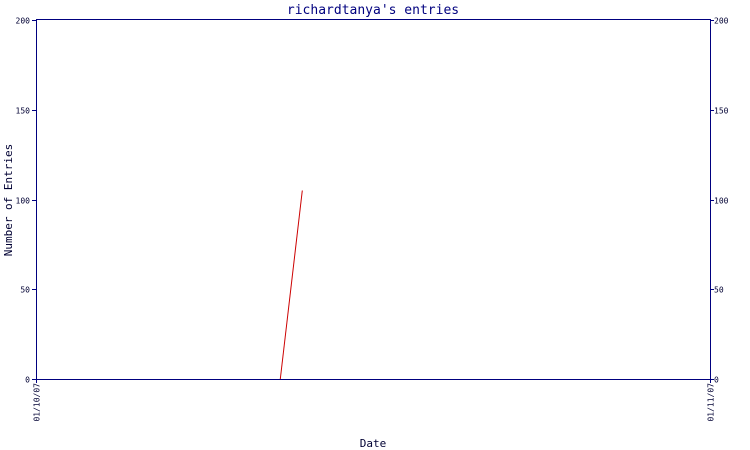  I want to click on y-tick-label-left: 0, so click(27, 380).